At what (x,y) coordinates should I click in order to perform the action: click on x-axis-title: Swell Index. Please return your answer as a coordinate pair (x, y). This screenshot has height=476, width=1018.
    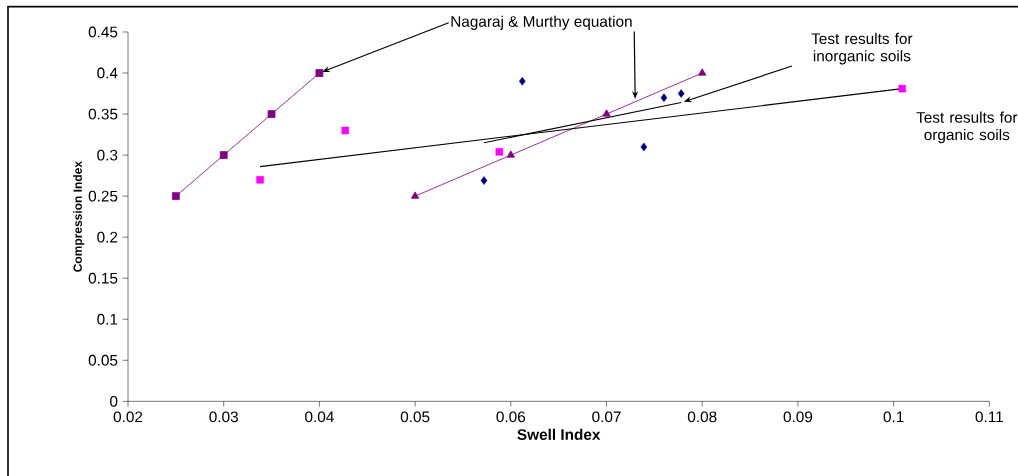
    Looking at the image, I should click on (559, 434).